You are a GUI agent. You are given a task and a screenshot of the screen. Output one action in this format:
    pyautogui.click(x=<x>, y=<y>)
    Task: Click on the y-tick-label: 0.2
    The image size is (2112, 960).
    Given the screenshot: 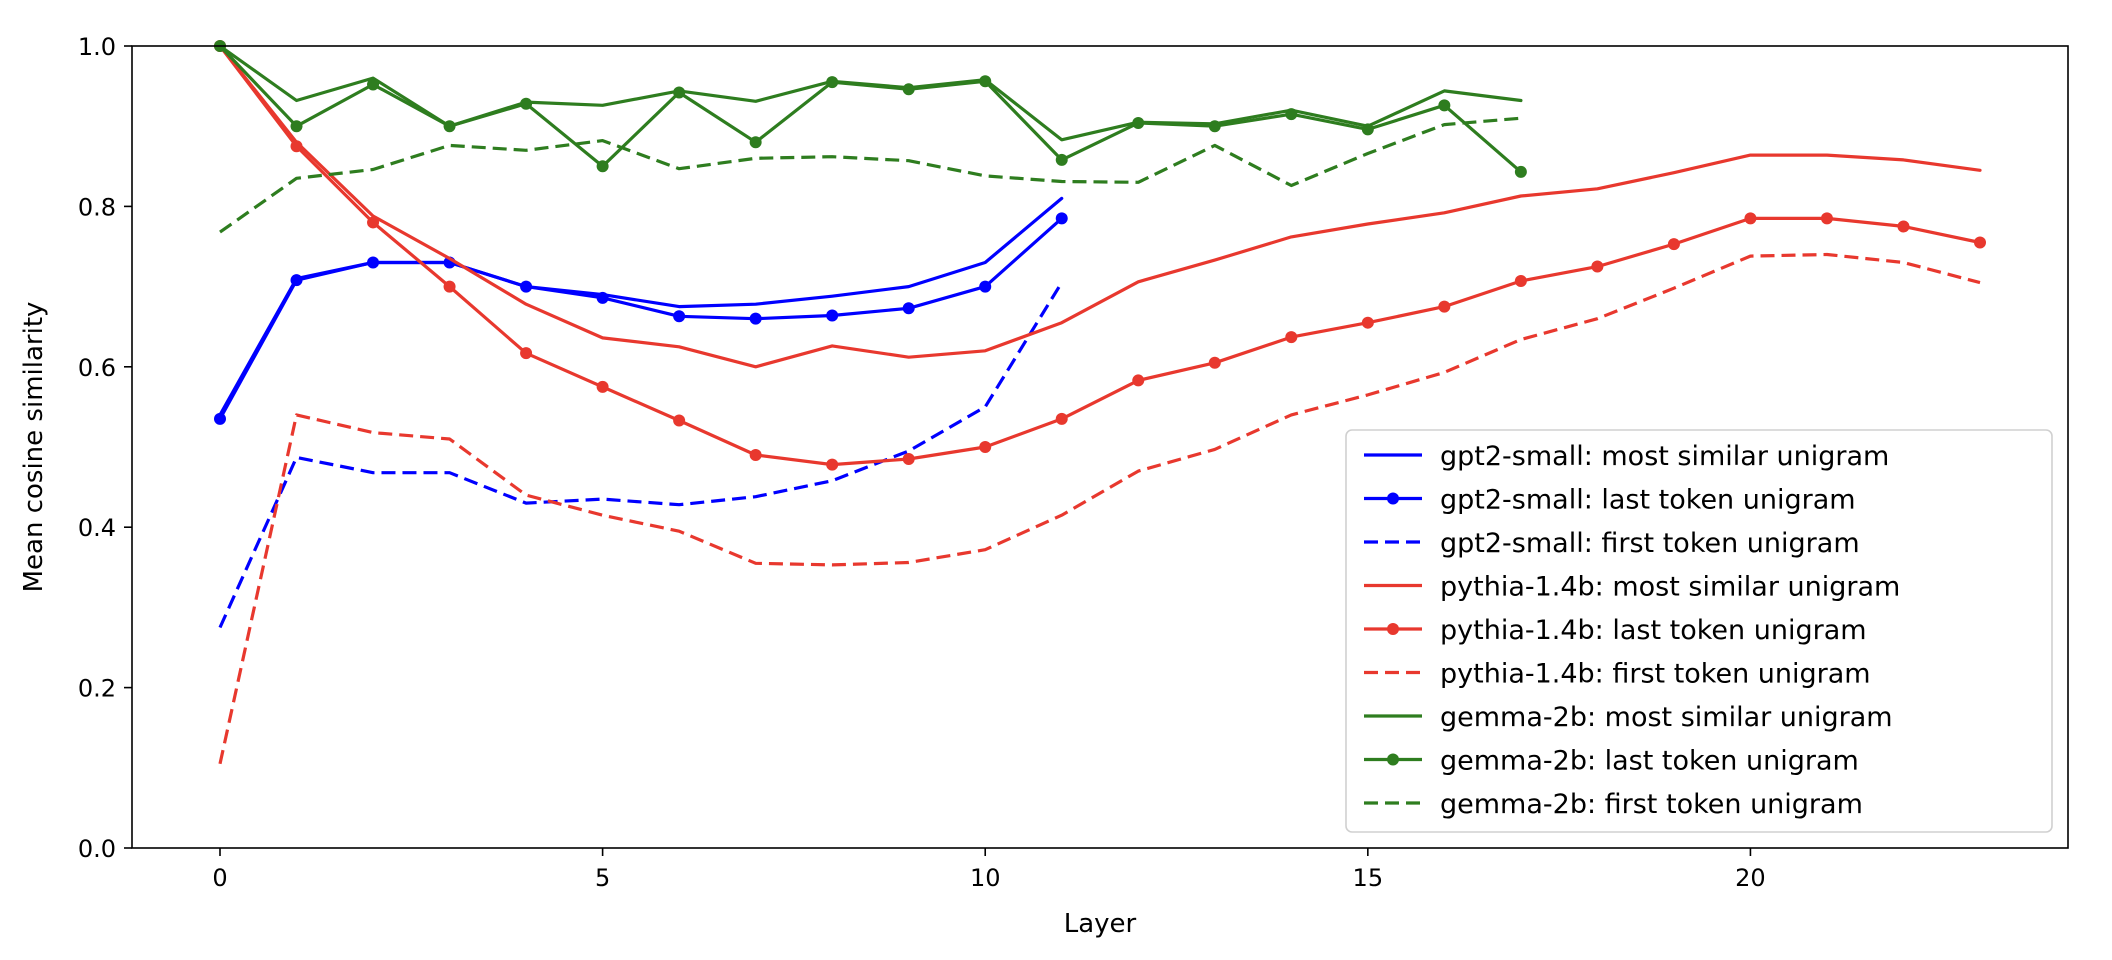 What is the action you would take?
    pyautogui.click(x=97, y=689)
    